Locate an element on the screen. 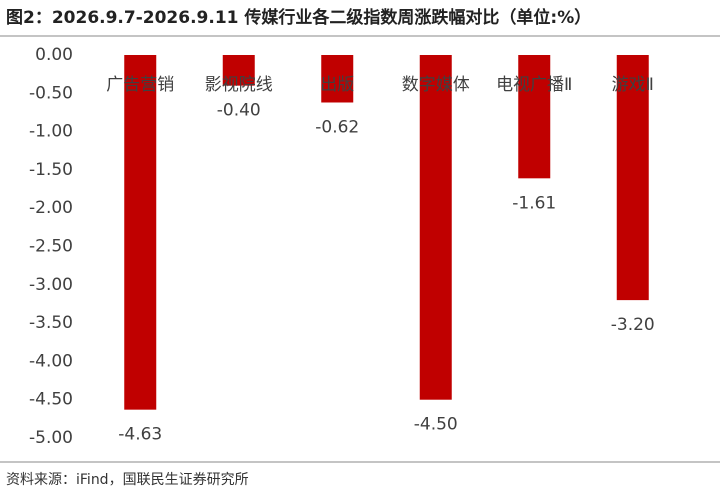 This screenshot has height=494, width=720. y-tick-label: -1.00 is located at coordinates (51, 132).